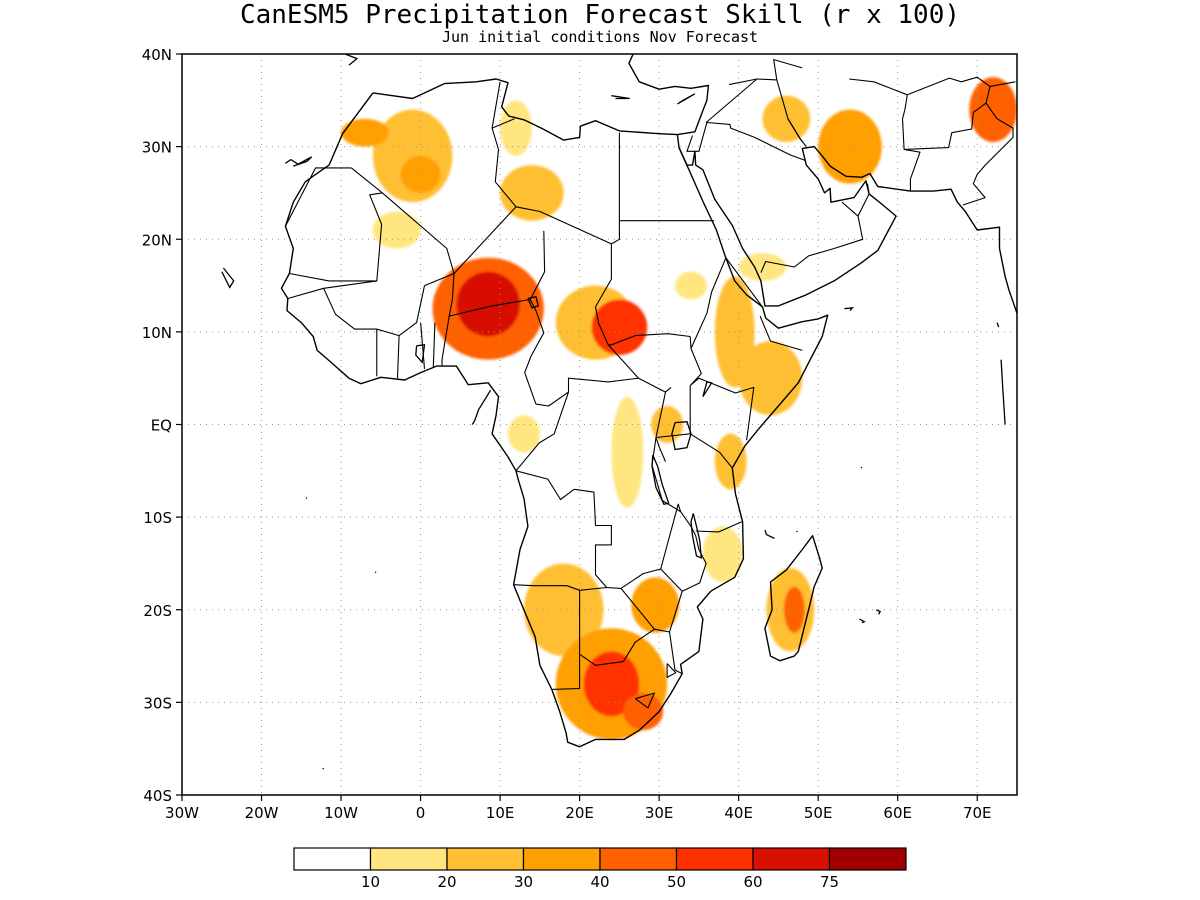 This screenshot has height=900, width=1200. I want to click on x-tick-label: 30E, so click(659, 813).